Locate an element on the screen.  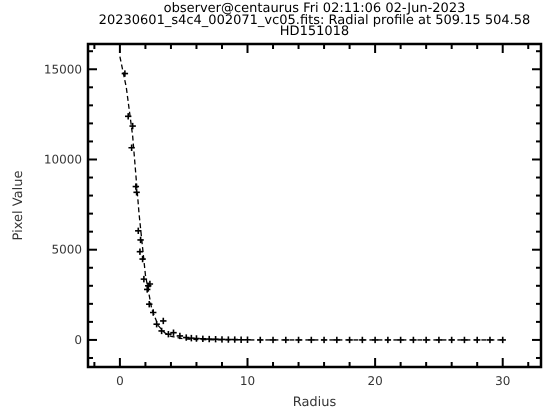
y-tick-label: 5000 is located at coordinates (66, 249).